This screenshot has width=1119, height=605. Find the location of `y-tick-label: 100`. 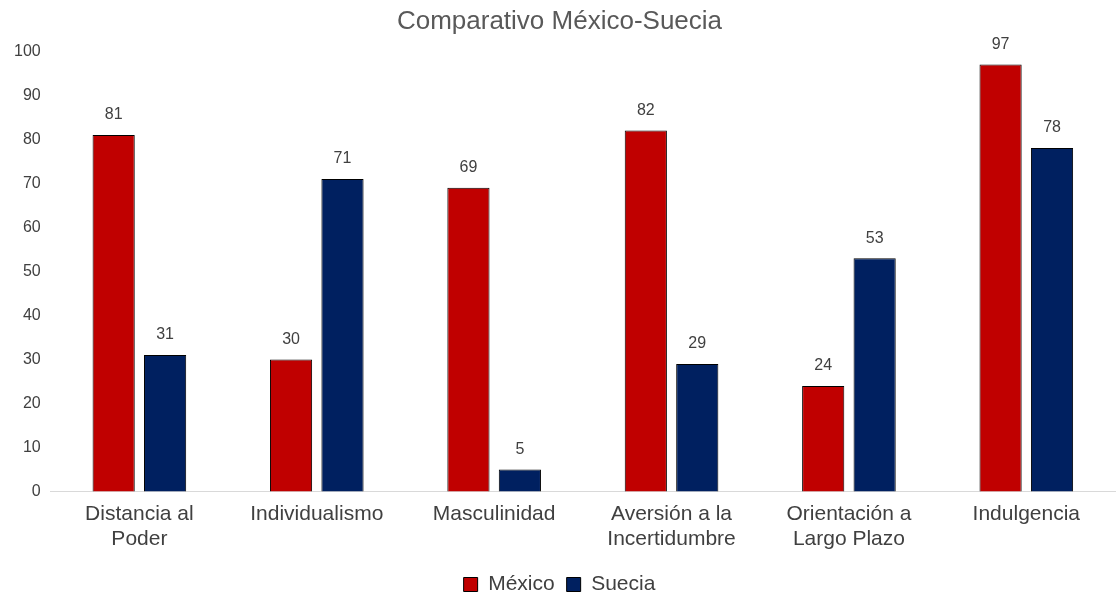

y-tick-label: 100 is located at coordinates (27, 50).